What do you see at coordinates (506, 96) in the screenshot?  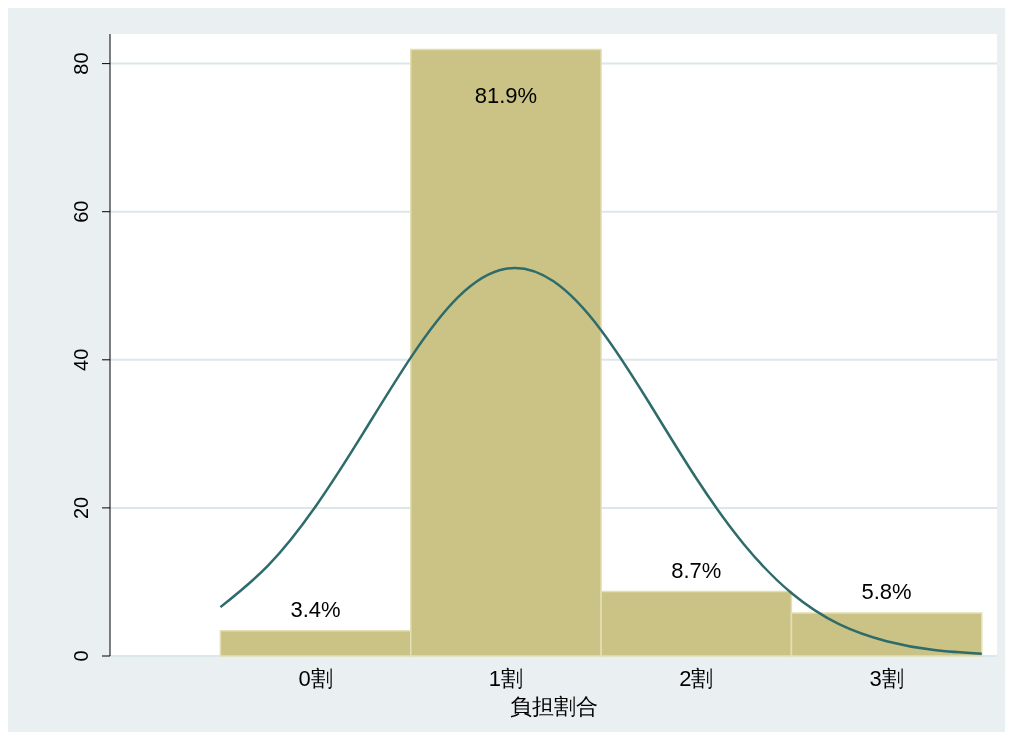 I see `data-label: 81.9%` at bounding box center [506, 96].